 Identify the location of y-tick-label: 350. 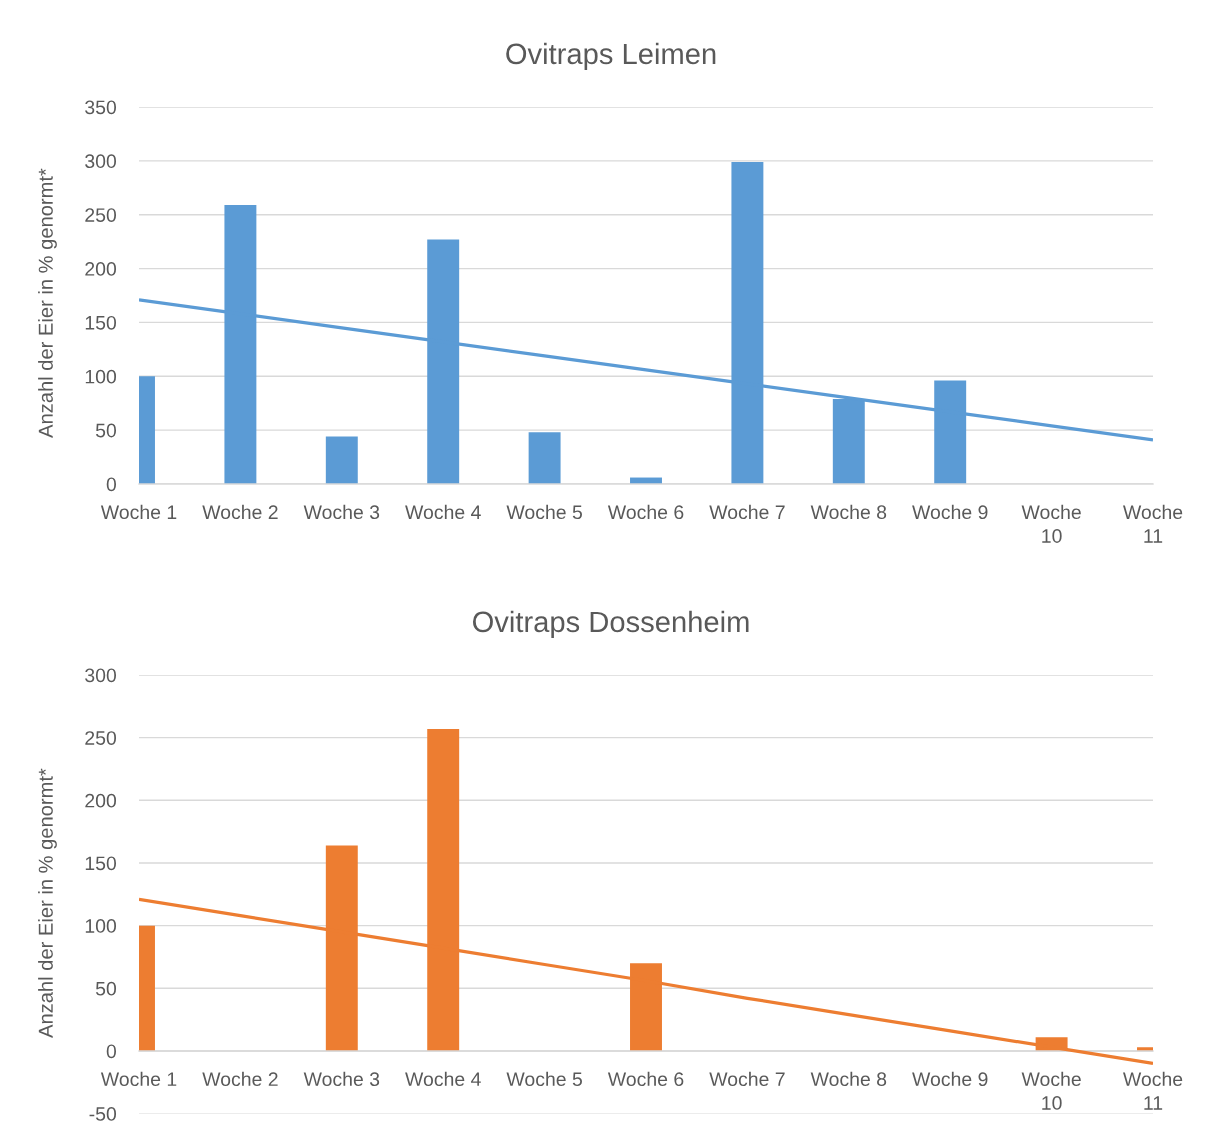
(101, 107).